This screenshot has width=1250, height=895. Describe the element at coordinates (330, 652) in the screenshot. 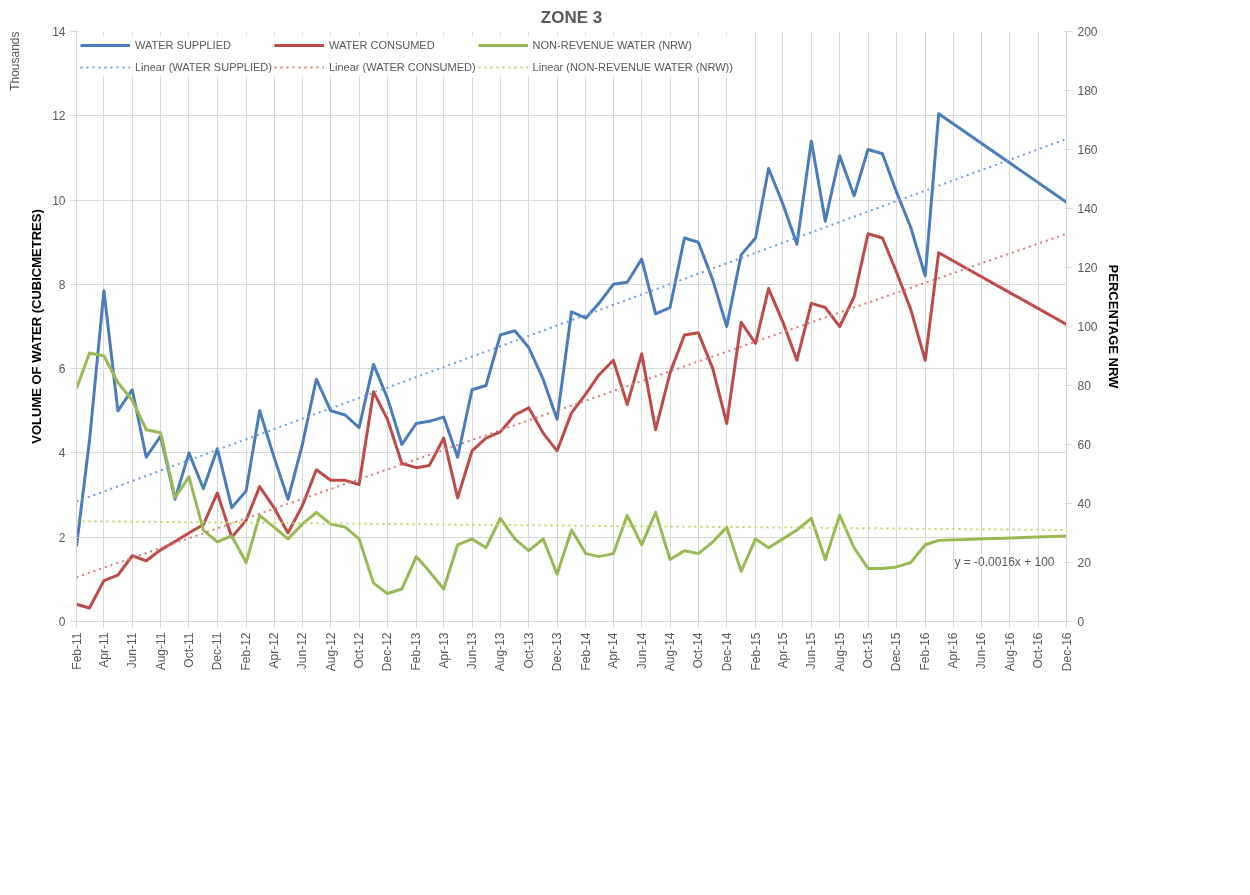

I see `x-tick-label: Aug-12` at that location.